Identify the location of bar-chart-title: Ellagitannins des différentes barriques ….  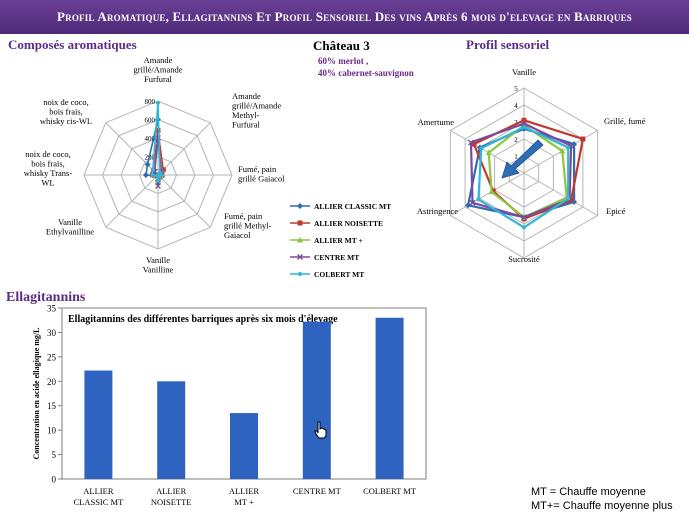
(203, 319).